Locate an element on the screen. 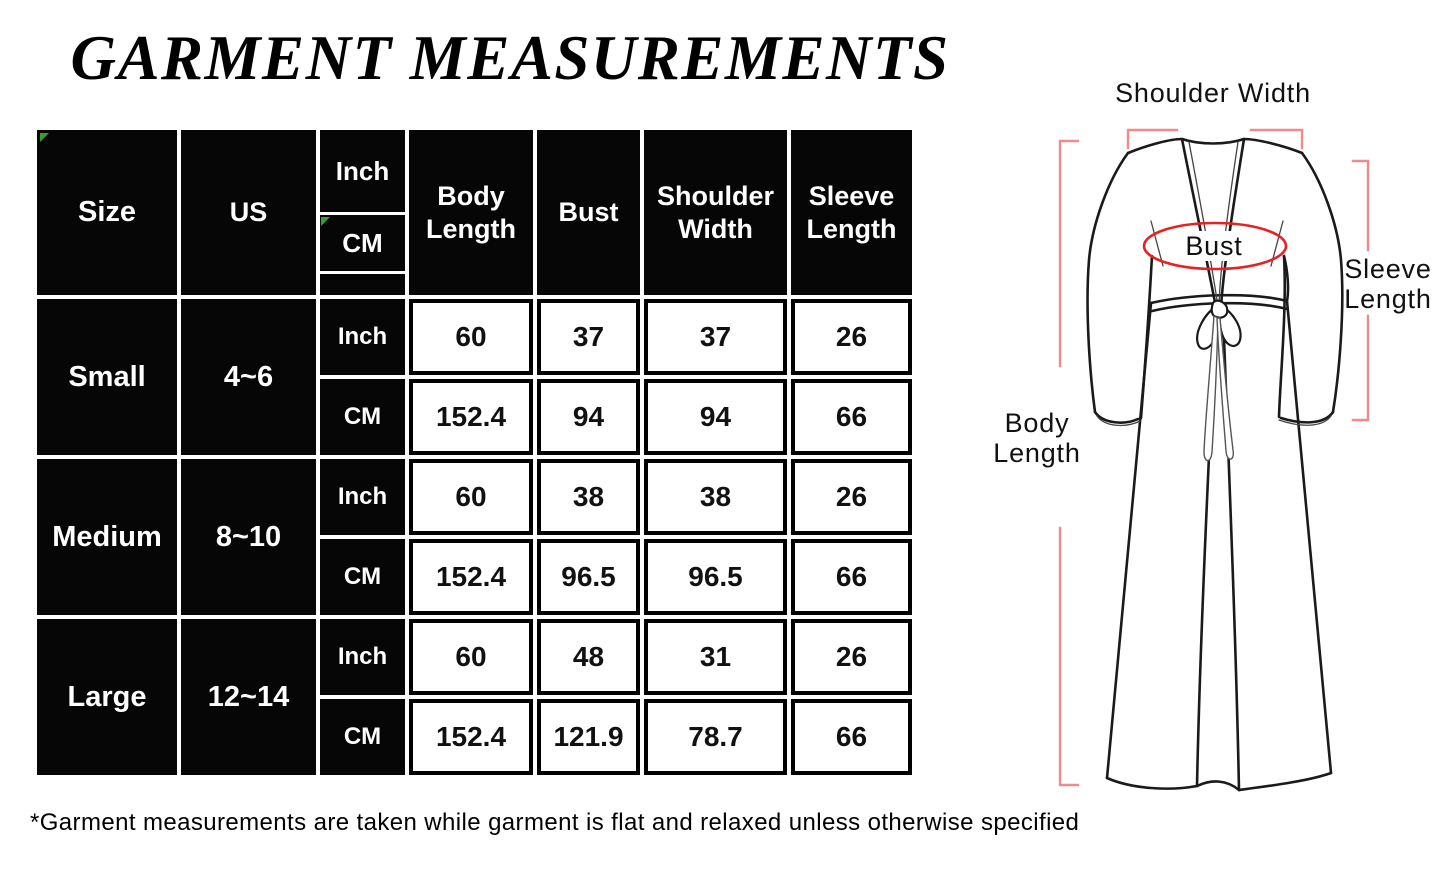 Image resolution: width=1445 pixels, height=893 pixels. col-header-body-length: Body Length is located at coordinates (471, 212).